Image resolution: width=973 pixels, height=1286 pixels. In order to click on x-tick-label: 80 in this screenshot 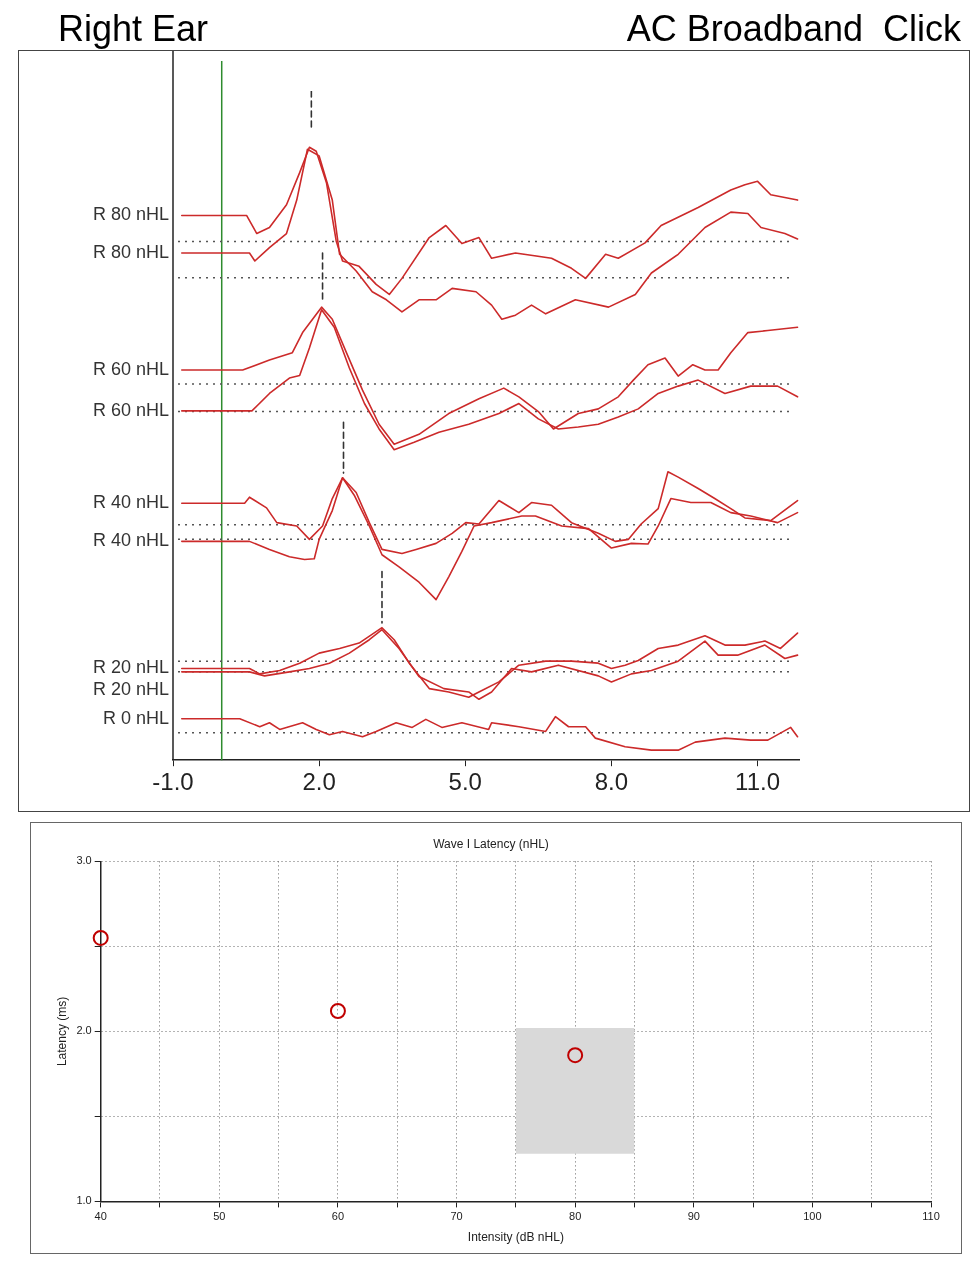, I will do `click(575, 1216)`.